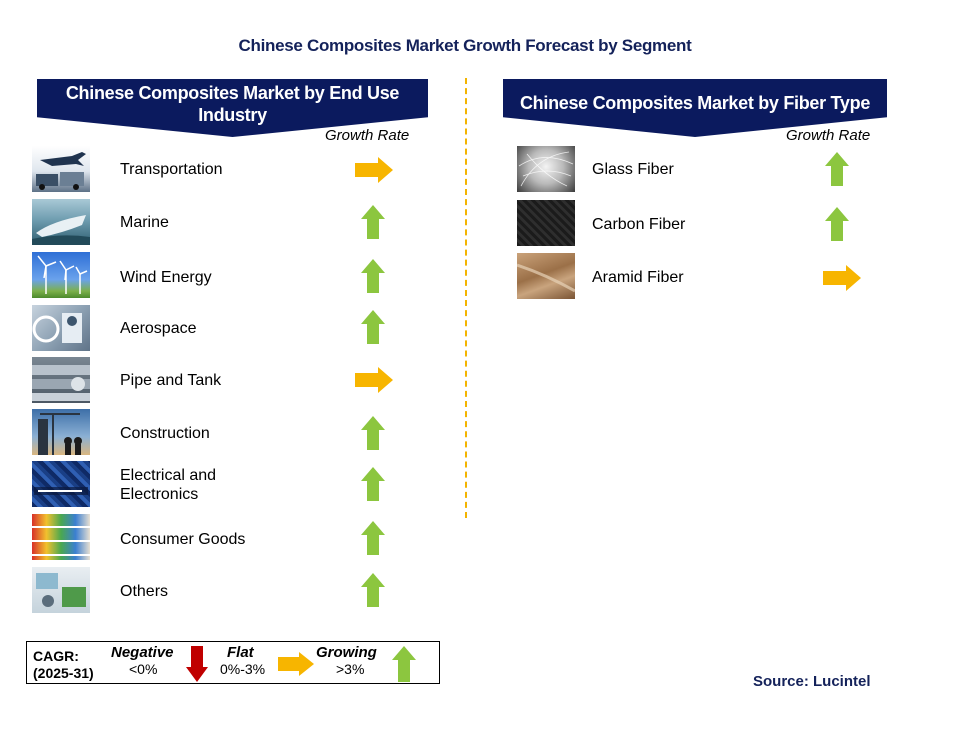  Describe the element at coordinates (61, 590) in the screenshot. I see `others-thumbnail` at that location.